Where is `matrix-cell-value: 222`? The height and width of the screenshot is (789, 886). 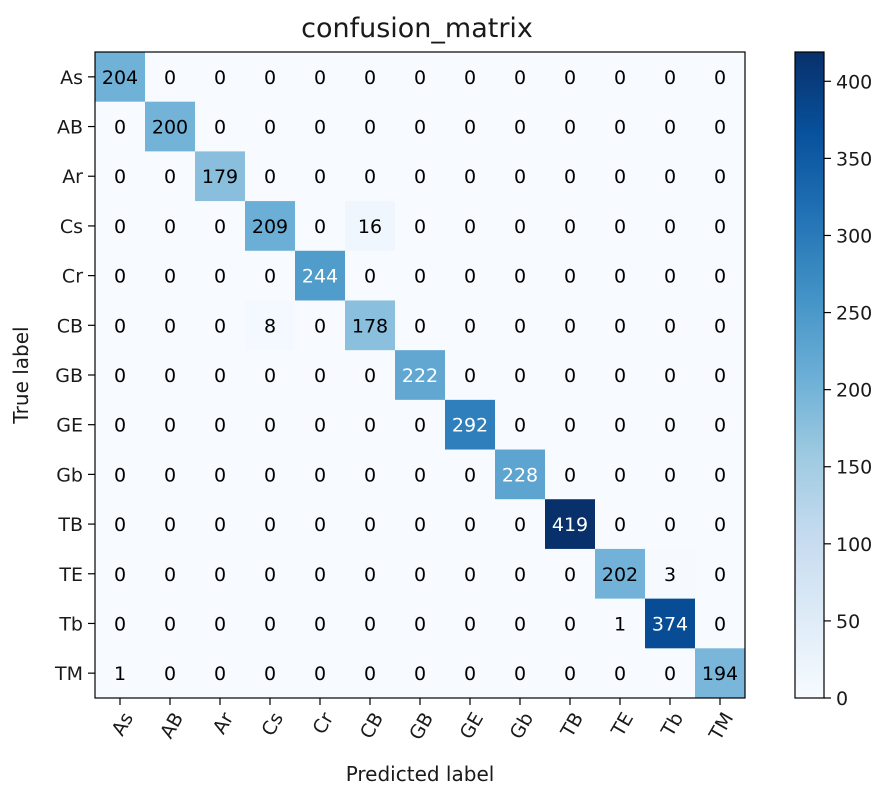 matrix-cell-value: 222 is located at coordinates (420, 376).